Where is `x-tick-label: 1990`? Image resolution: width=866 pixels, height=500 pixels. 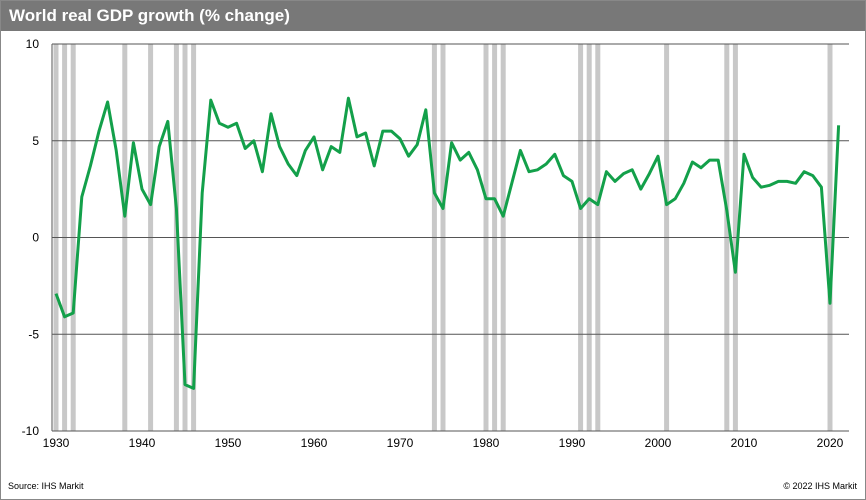 x-tick-label: 1990 is located at coordinates (572, 443).